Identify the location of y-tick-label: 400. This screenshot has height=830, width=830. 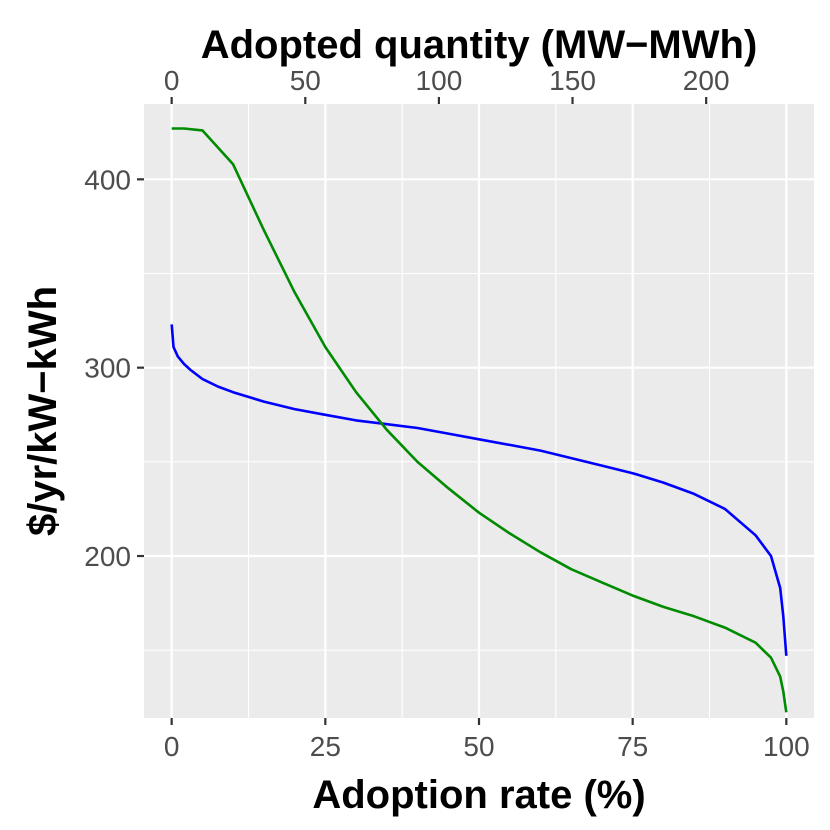
(107, 179).